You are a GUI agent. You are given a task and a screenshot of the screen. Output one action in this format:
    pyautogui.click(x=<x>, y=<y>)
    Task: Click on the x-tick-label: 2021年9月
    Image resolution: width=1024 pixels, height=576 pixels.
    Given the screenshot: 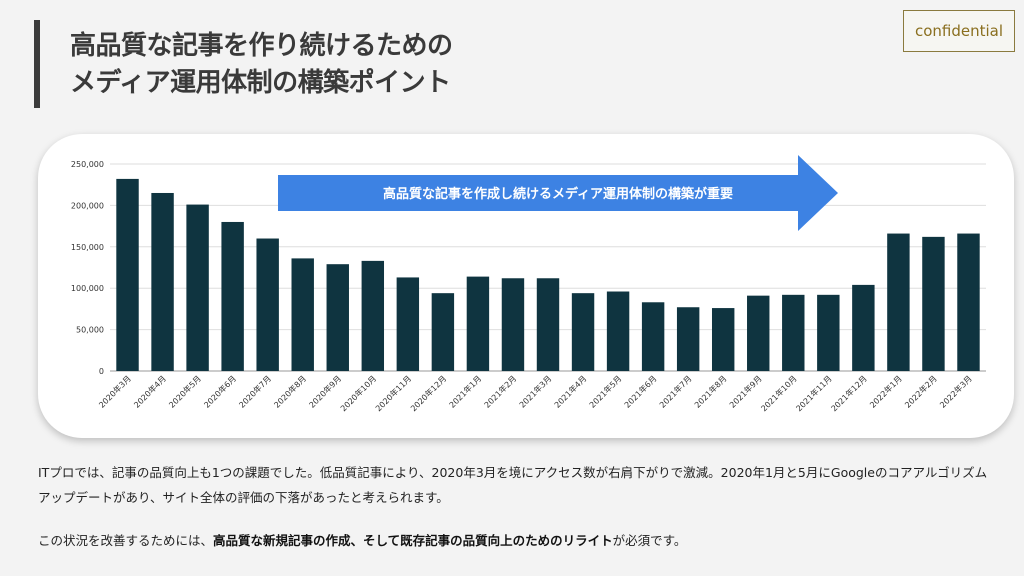 What is the action you would take?
    pyautogui.click(x=745, y=391)
    